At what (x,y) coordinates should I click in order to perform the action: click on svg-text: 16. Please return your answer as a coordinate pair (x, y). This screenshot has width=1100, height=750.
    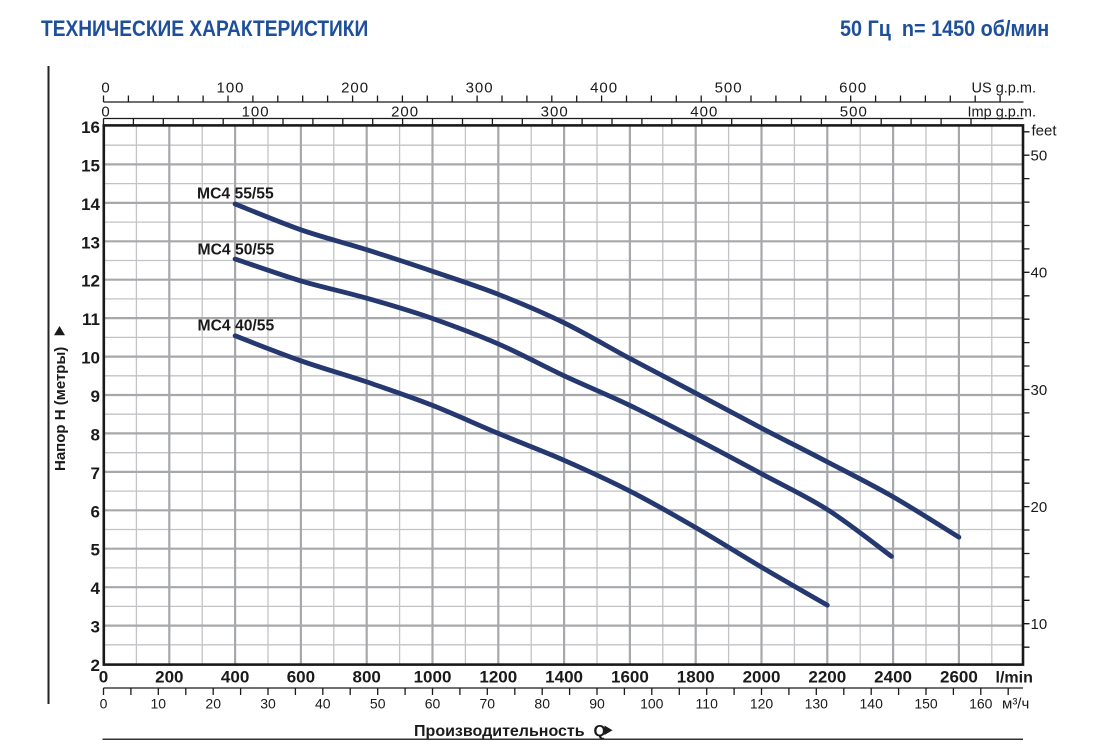
    Looking at the image, I should click on (90, 127).